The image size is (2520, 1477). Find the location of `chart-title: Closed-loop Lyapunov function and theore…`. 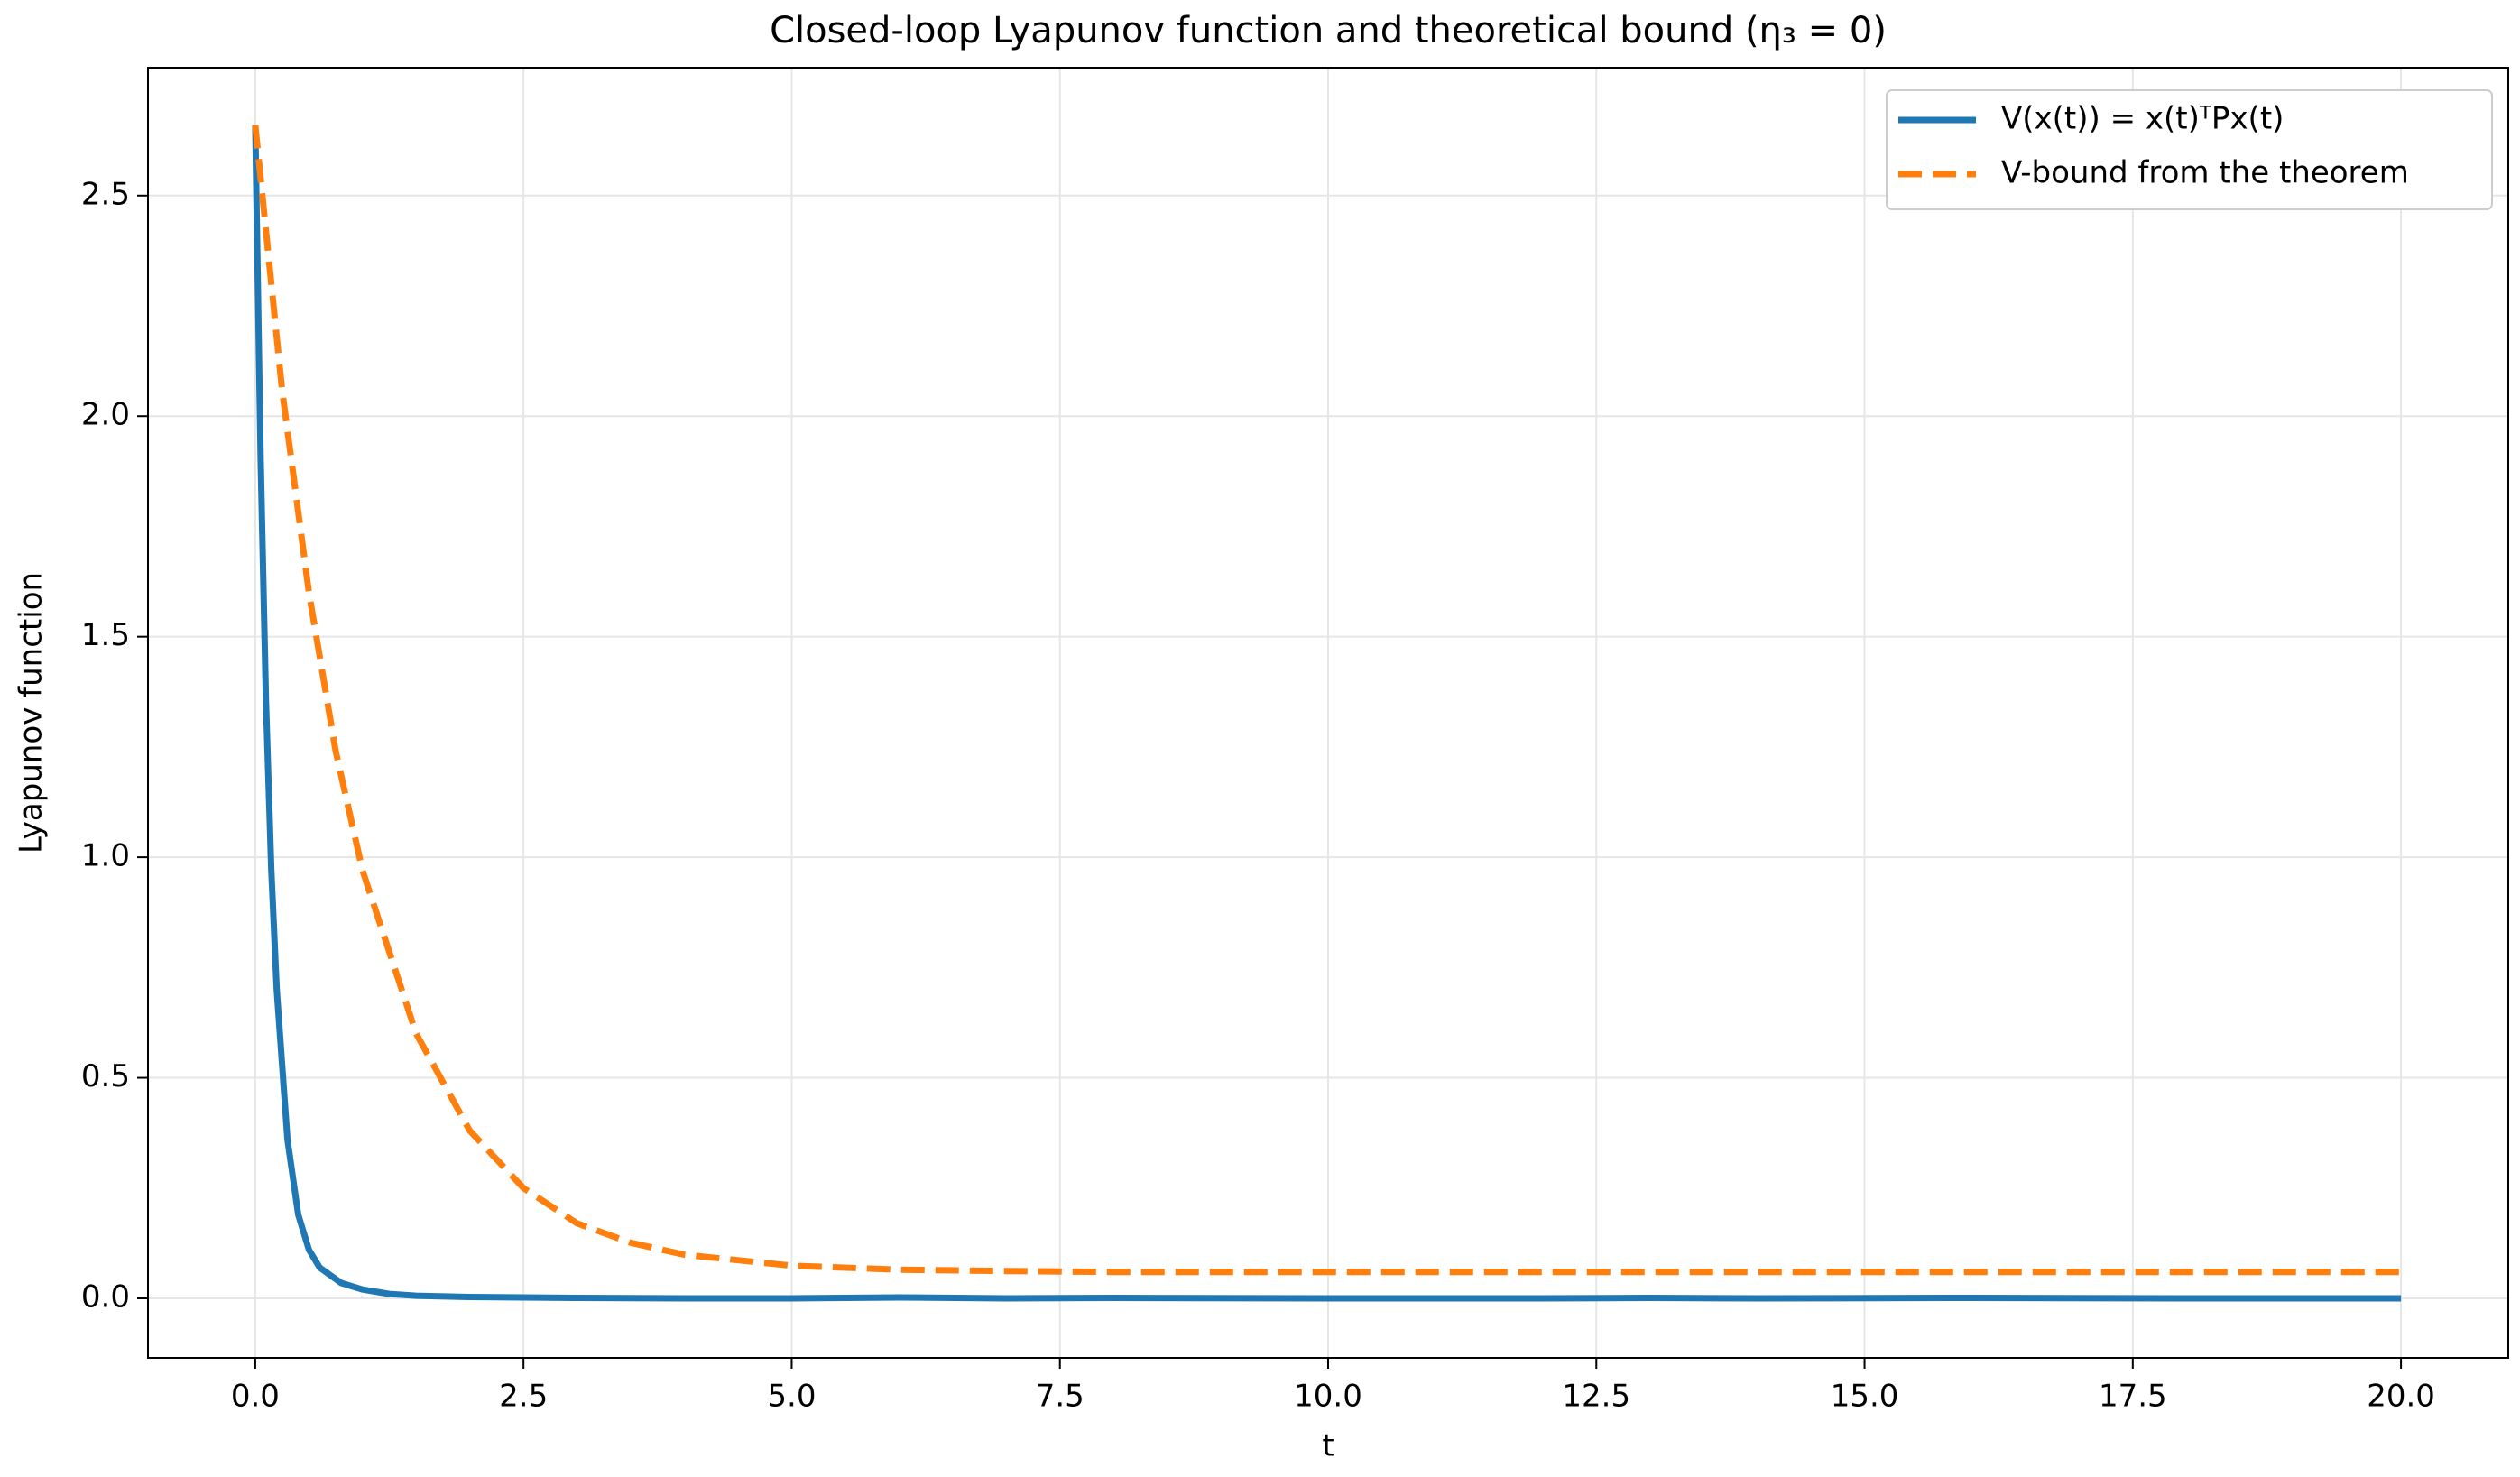

chart-title: Closed-loop Lyapunov function and theore… is located at coordinates (1328, 31).